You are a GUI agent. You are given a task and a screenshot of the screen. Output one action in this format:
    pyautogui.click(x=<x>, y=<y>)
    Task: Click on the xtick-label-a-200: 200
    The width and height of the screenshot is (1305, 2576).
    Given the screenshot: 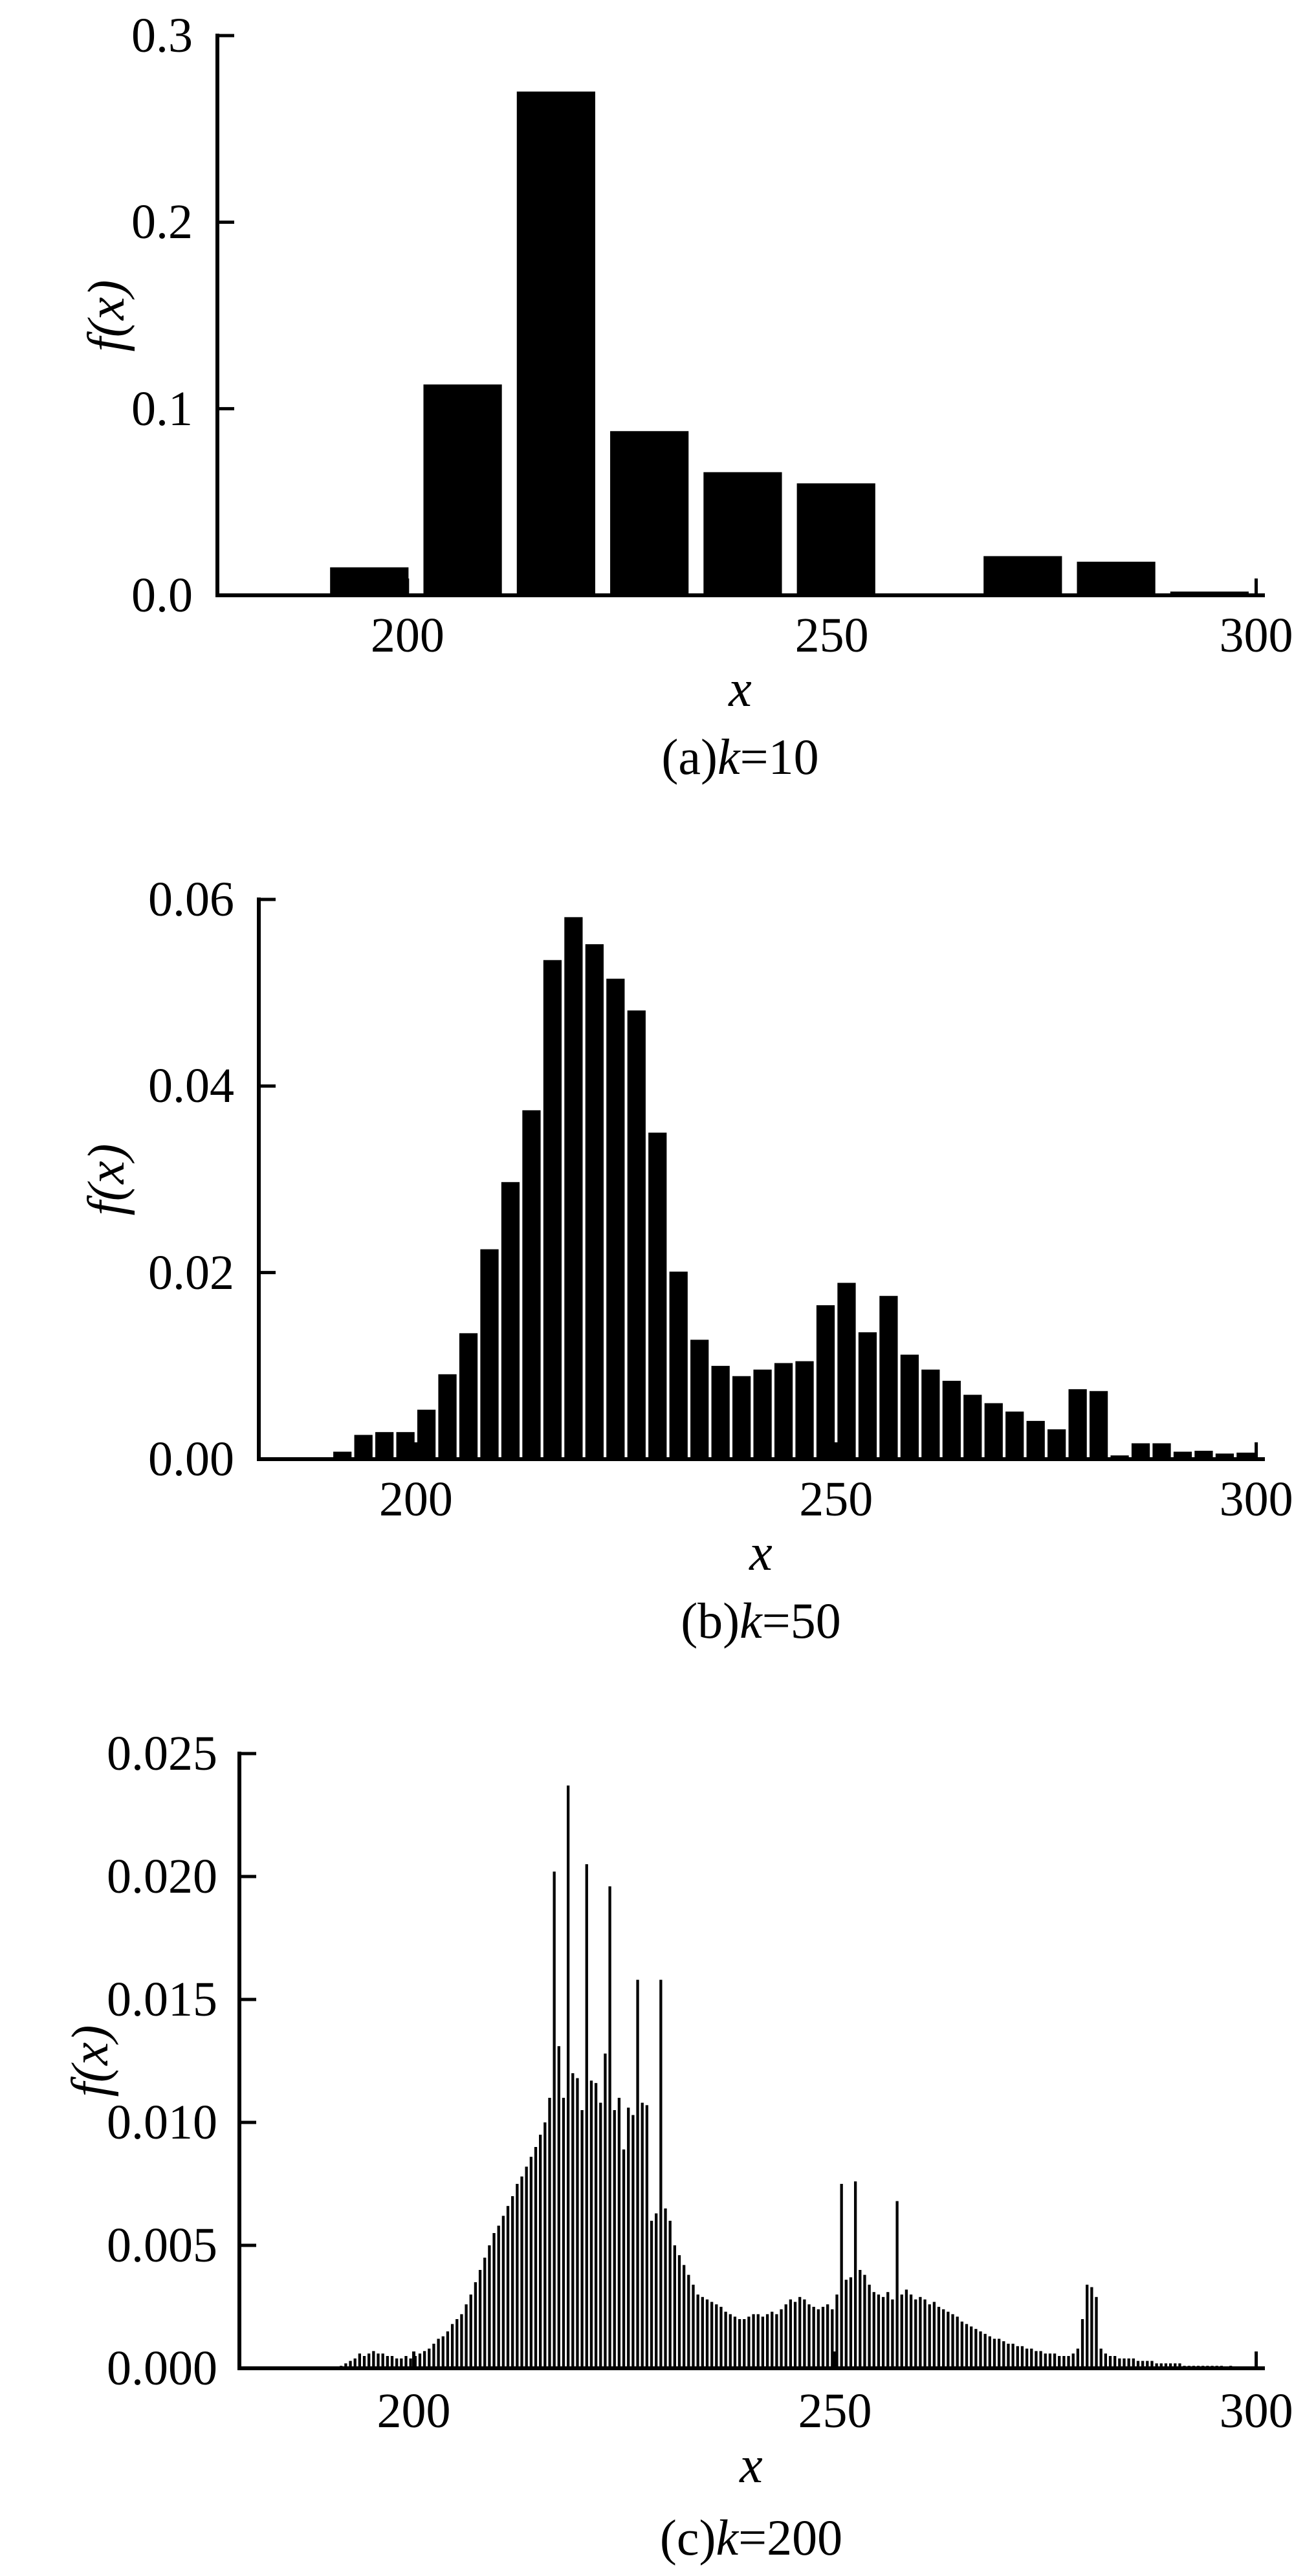 What is the action you would take?
    pyautogui.click(x=407, y=635)
    